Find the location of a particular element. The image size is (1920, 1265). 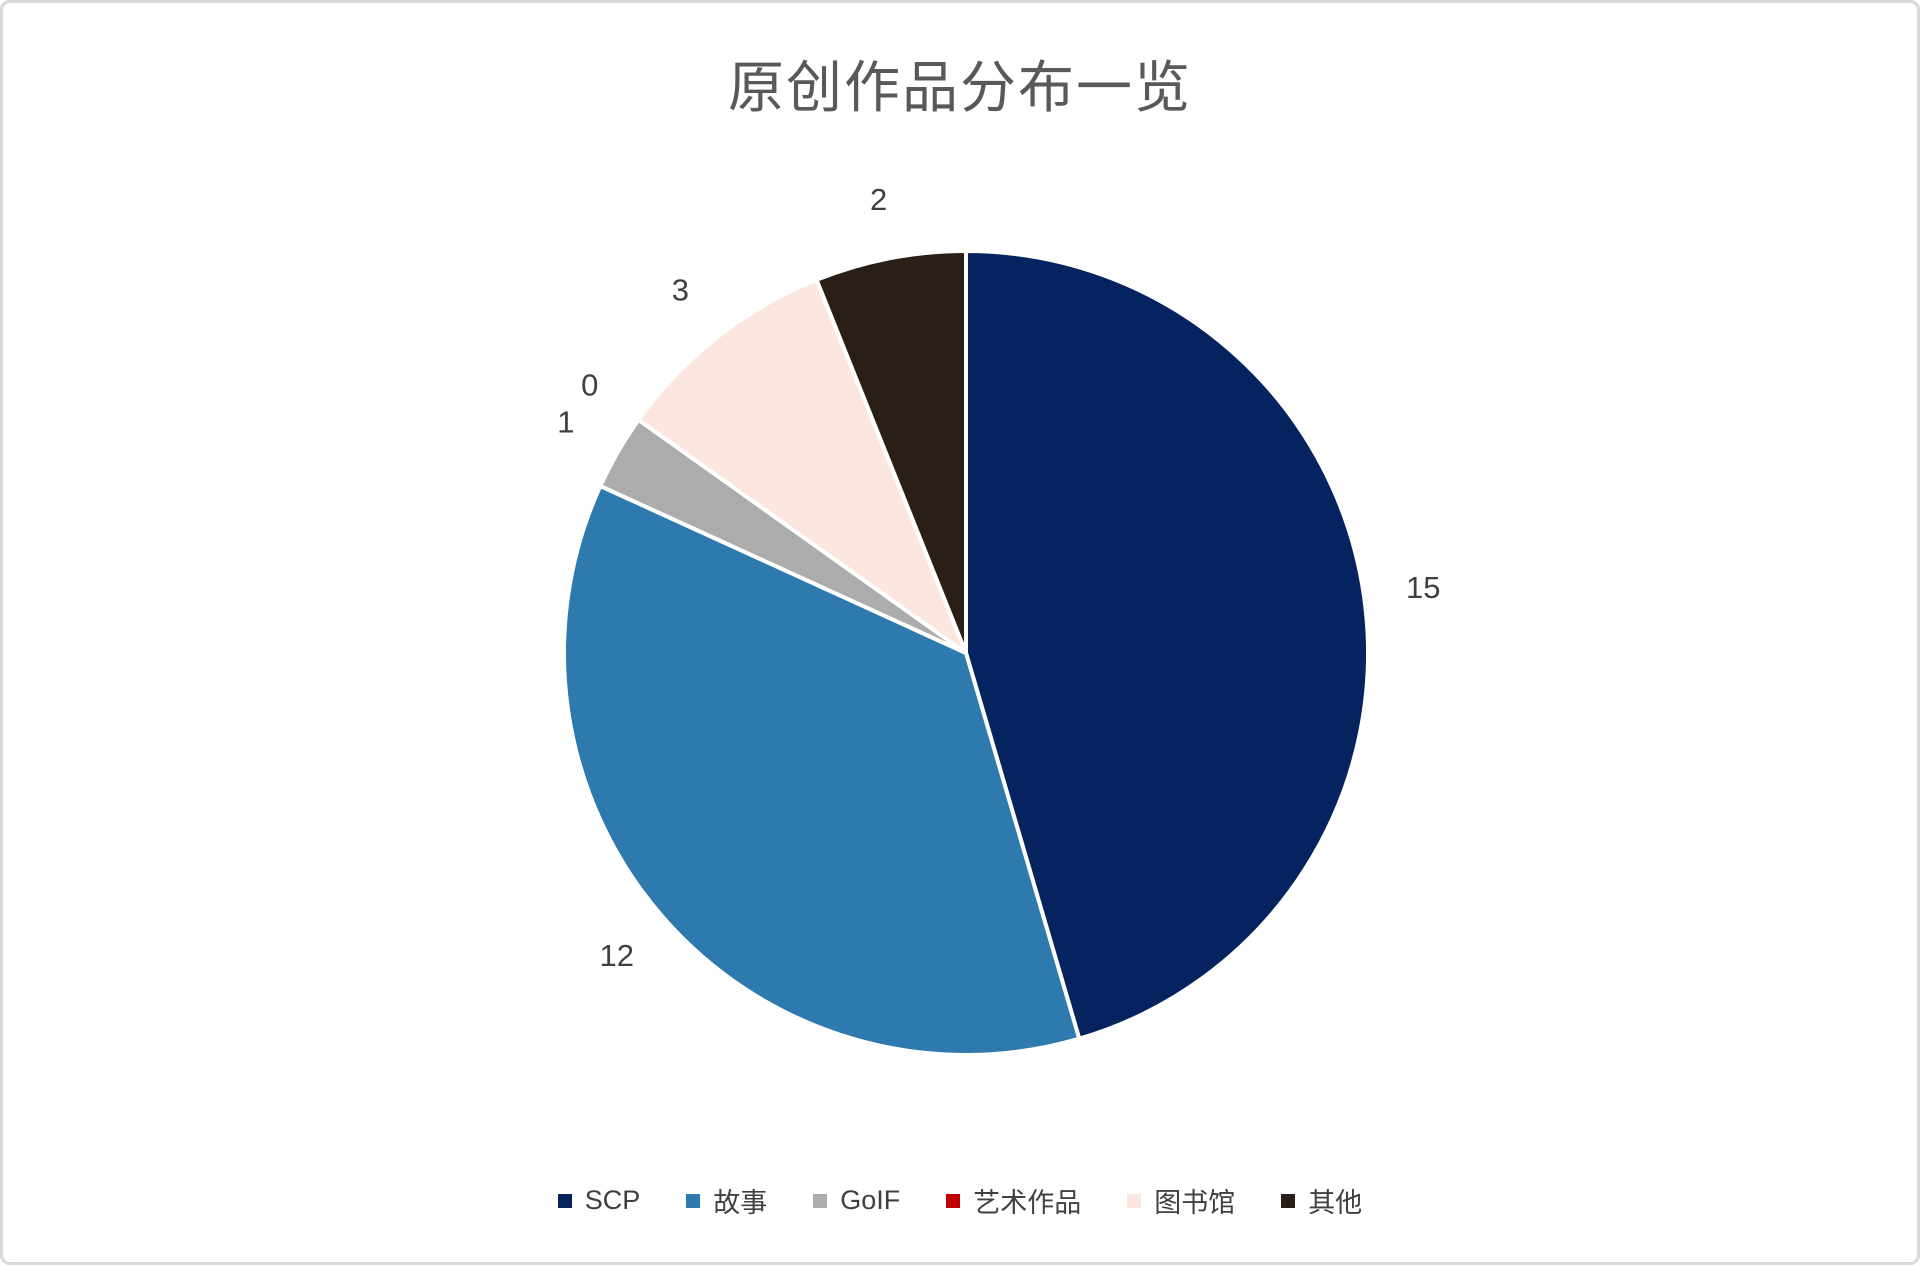

legend-item-艺术作品: 艺术作品 is located at coordinates (1013, 1200).